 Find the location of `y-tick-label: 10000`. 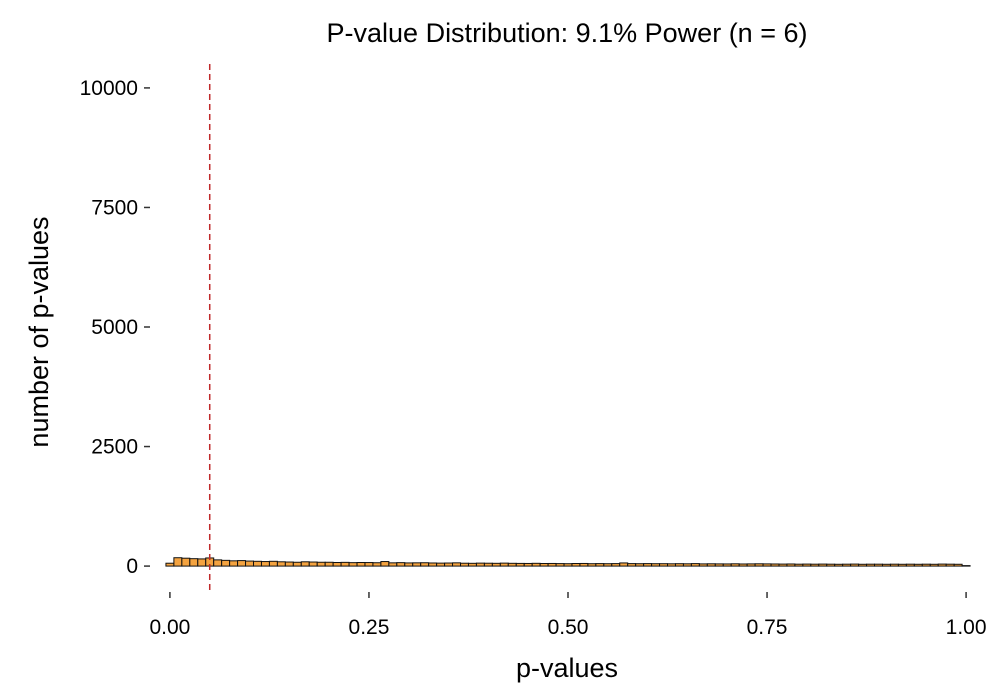

y-tick-label: 10000 is located at coordinates (109, 88).